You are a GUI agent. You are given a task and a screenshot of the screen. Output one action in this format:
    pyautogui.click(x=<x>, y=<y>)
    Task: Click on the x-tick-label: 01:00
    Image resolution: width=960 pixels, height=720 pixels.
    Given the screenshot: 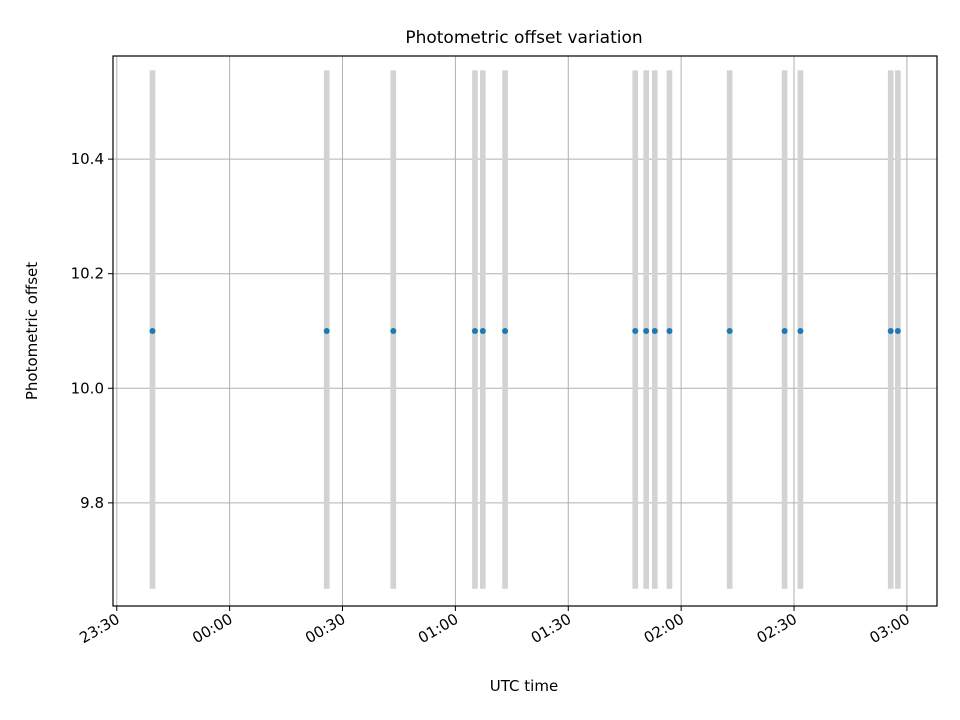 What is the action you would take?
    pyautogui.click(x=438, y=628)
    